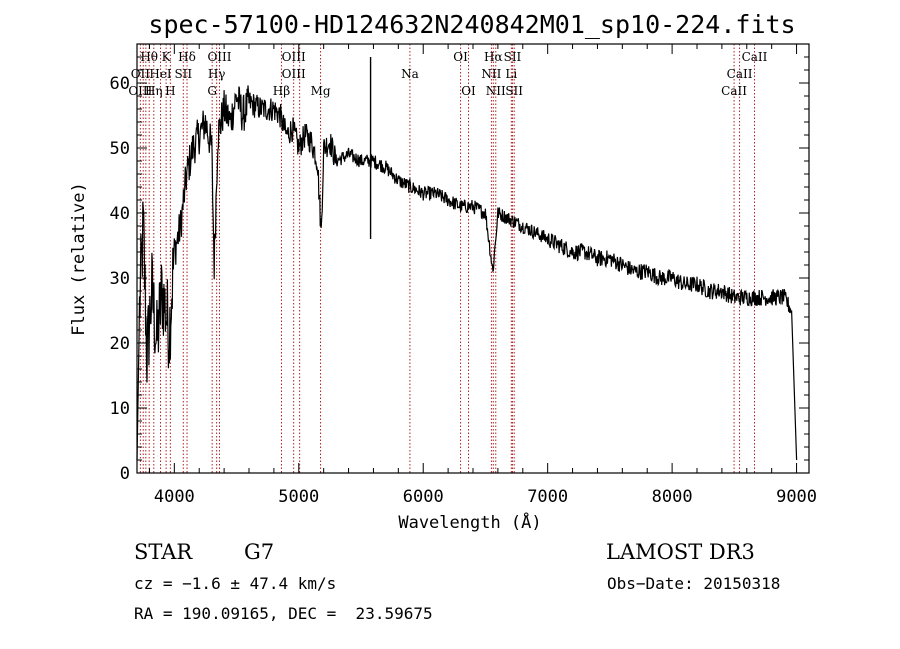 The width and height of the screenshot is (900, 649). What do you see at coordinates (469, 522) in the screenshot?
I see `x-axis-label: Wavelength (Å)` at bounding box center [469, 522].